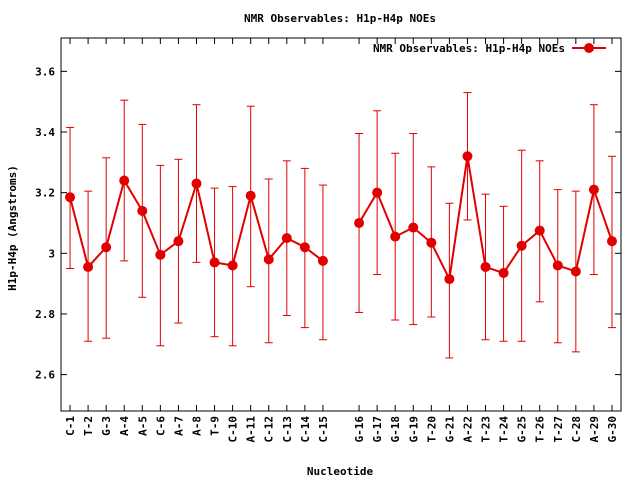 This screenshot has width=640, height=480. I want to click on x-tick-label: C-1, so click(70, 426).